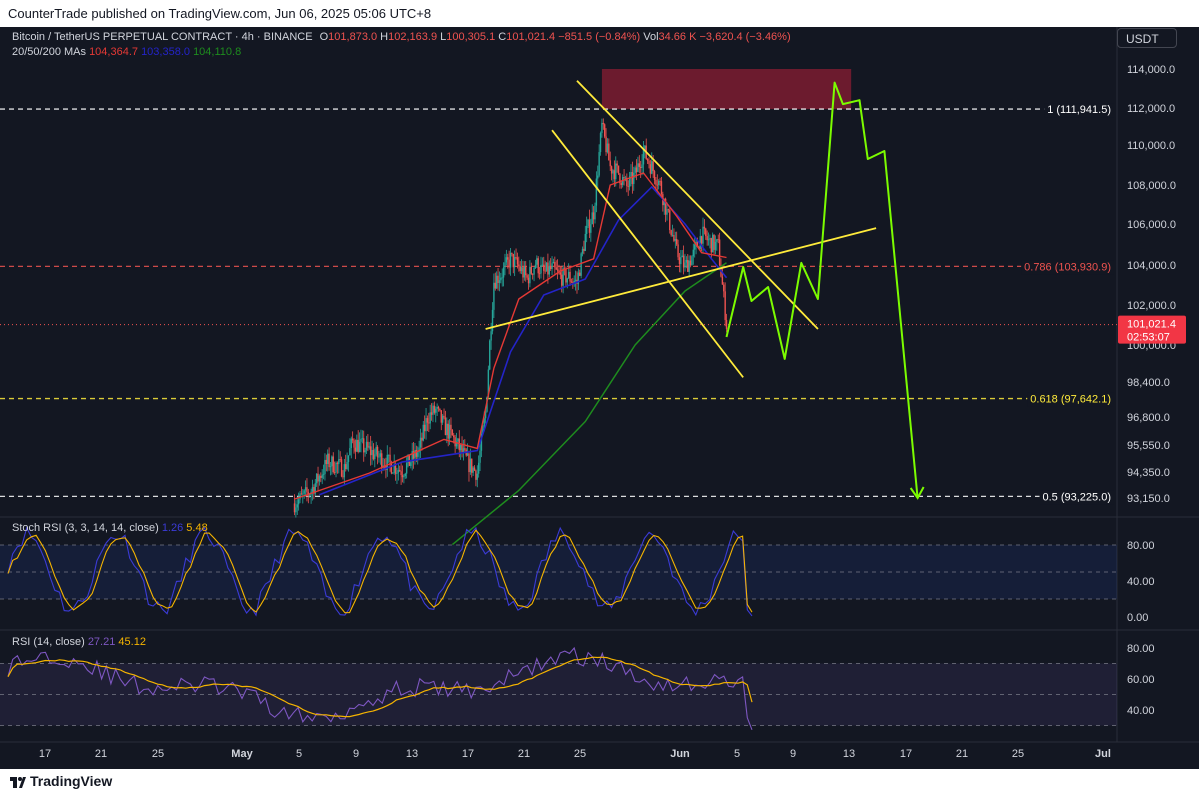 Image resolution: width=1199 pixels, height=796 pixels. I want to click on rsi-label: RSI (14, close), so click(48, 642).